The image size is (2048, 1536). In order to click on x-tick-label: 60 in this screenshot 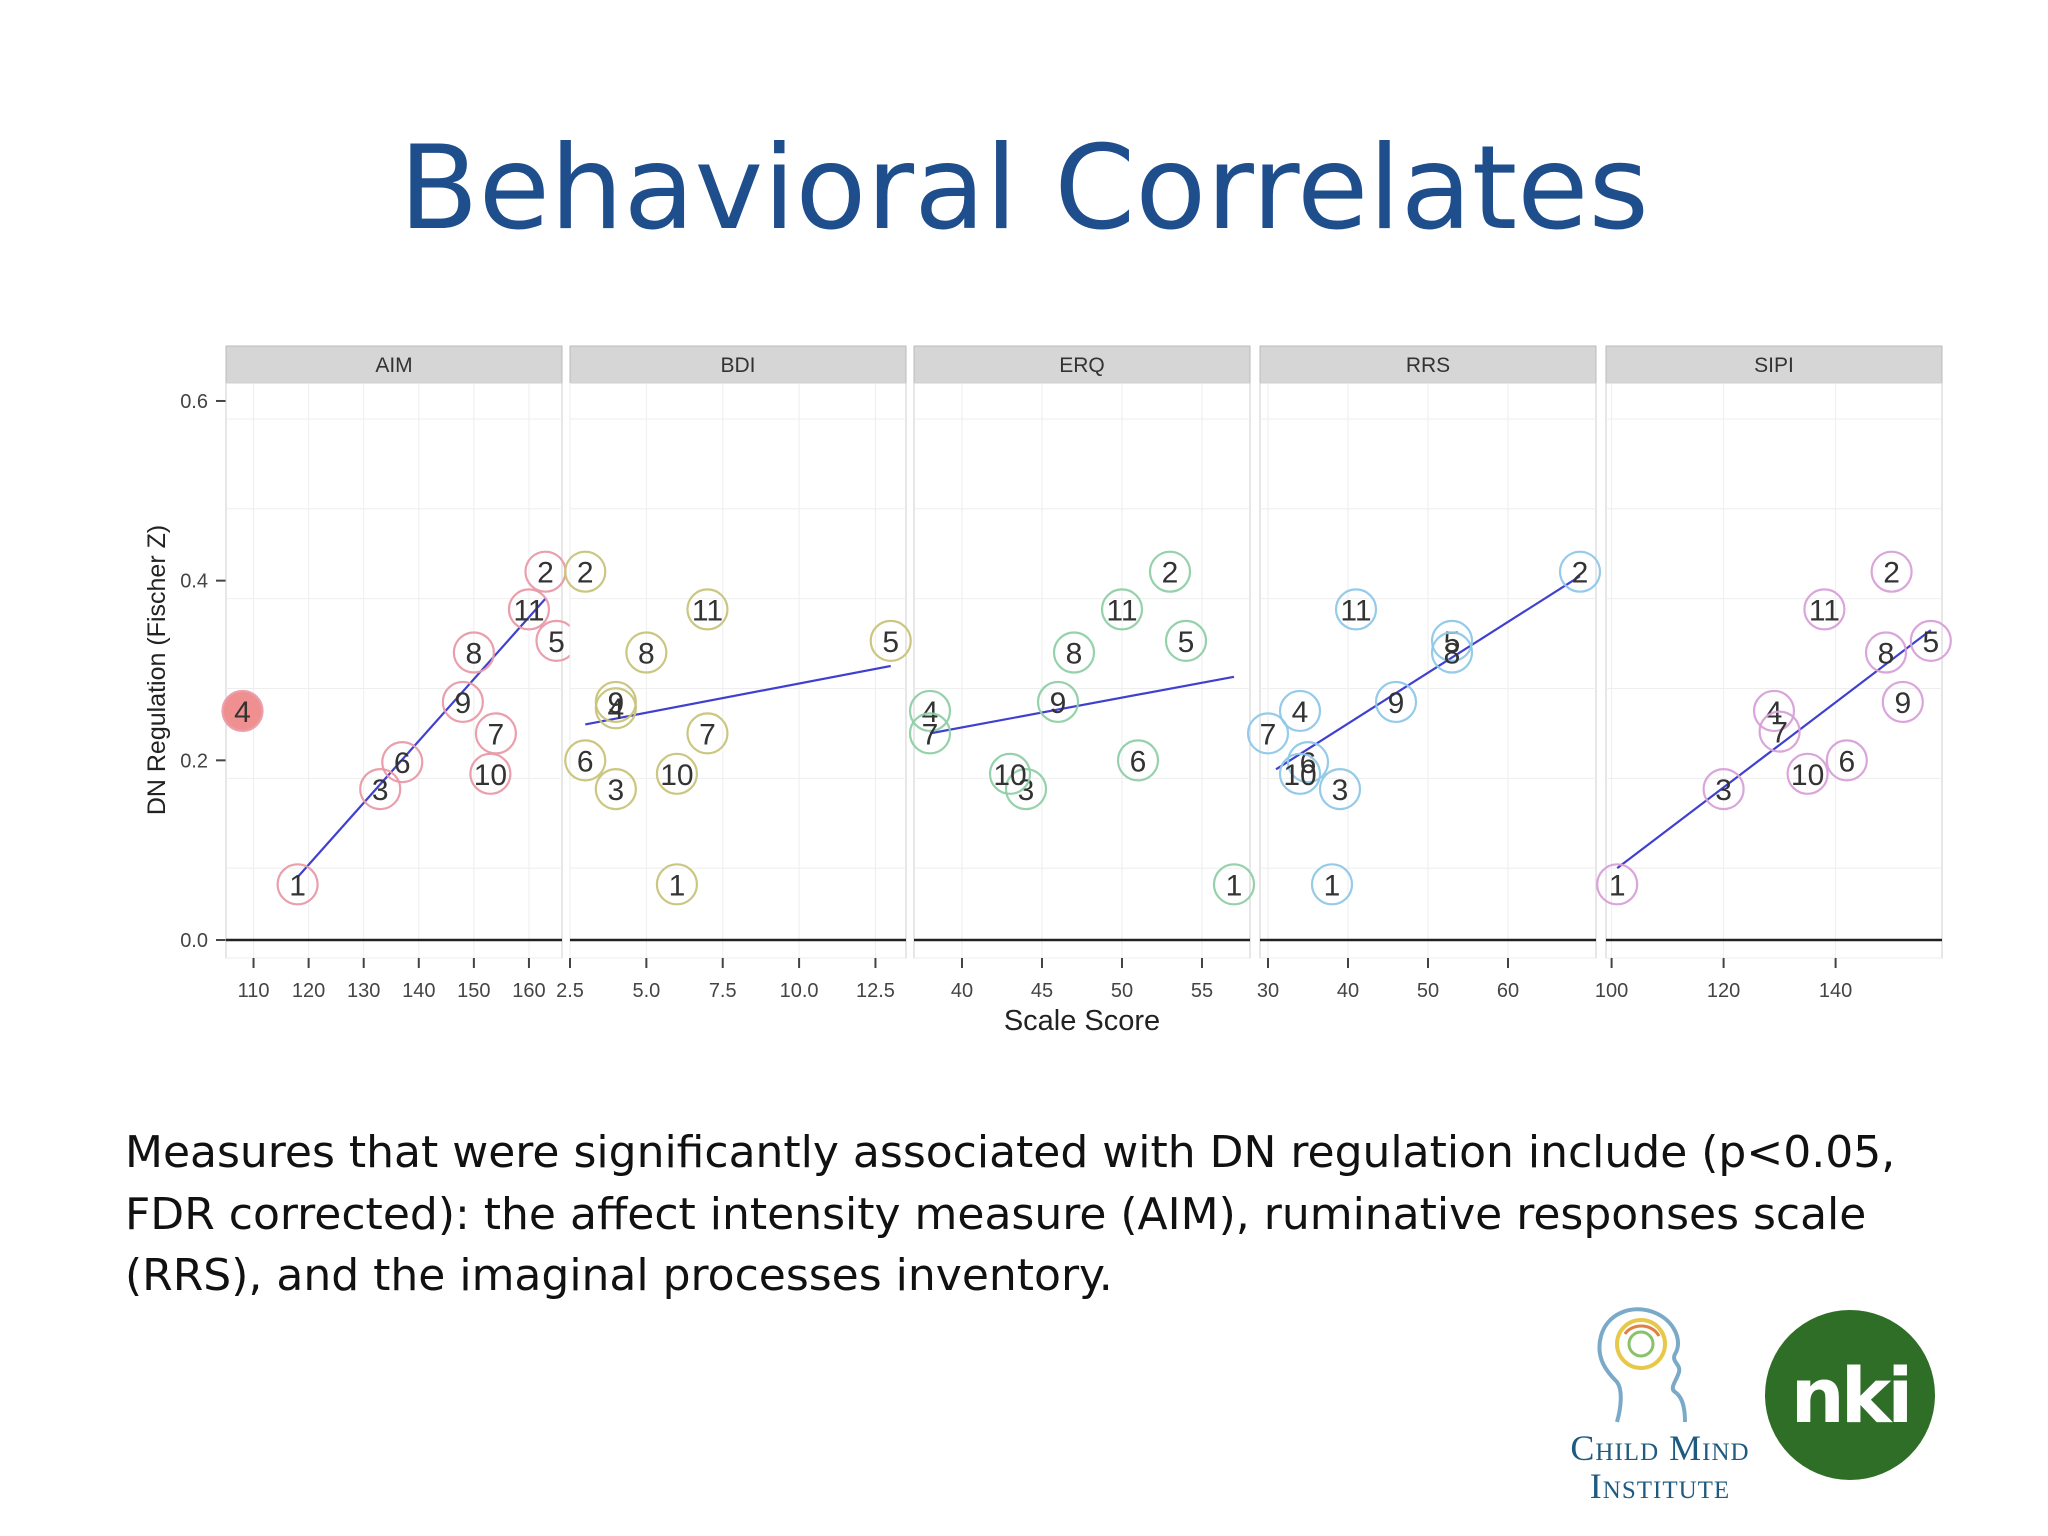, I will do `click(1508, 991)`.